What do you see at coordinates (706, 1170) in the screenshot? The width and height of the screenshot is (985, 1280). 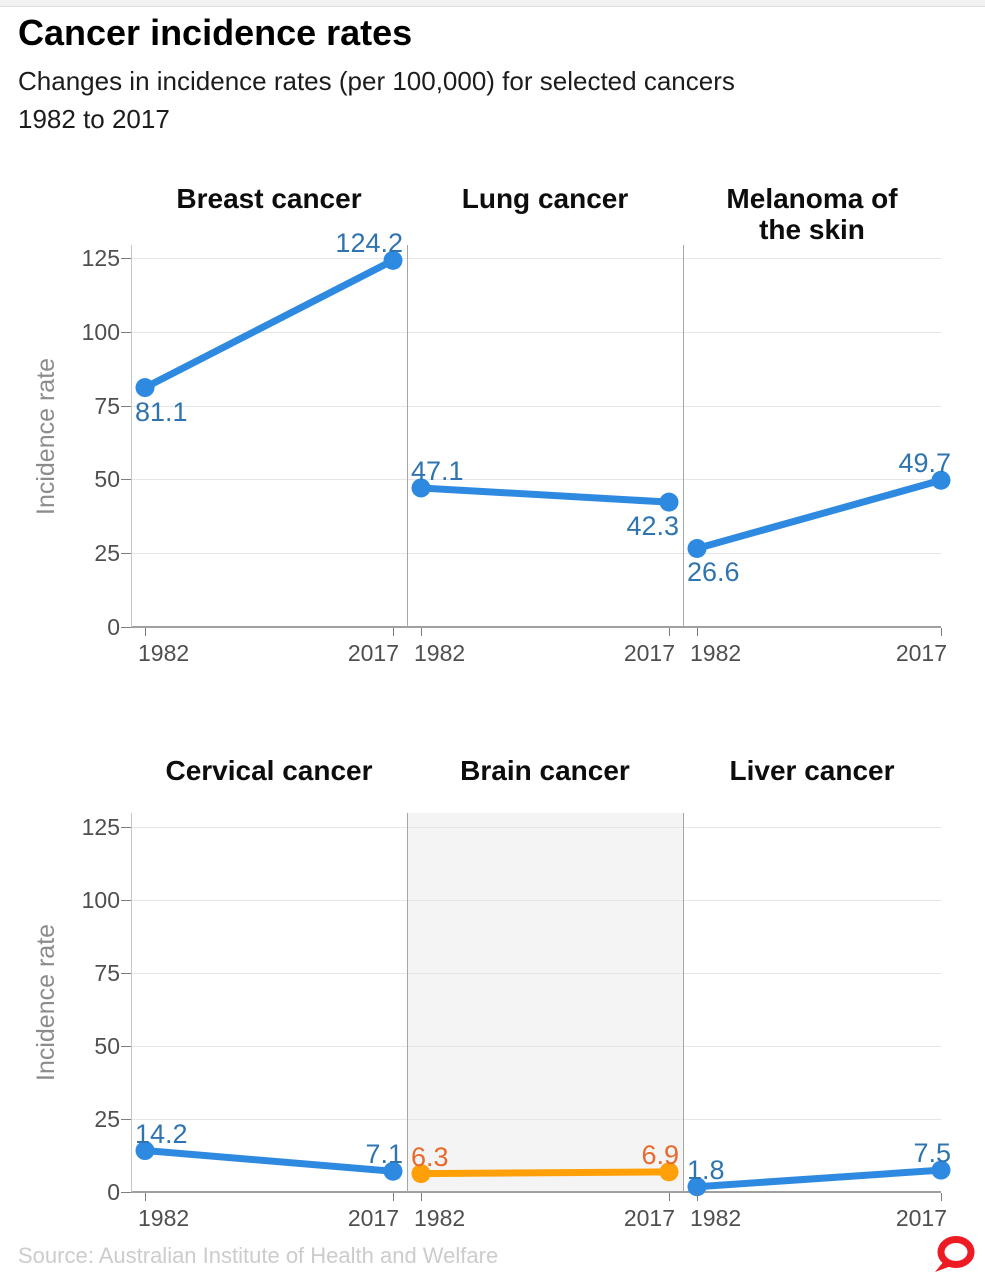 I see `value-label: 1.8` at bounding box center [706, 1170].